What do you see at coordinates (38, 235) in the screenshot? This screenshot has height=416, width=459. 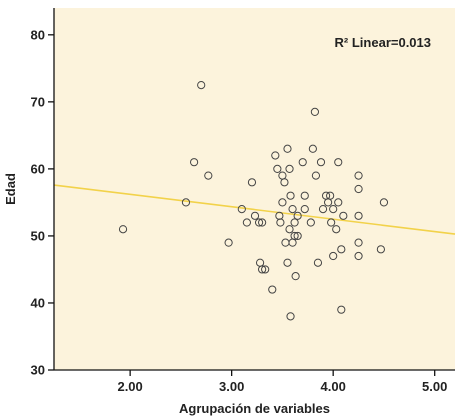 I see `y-tick-label: 50` at bounding box center [38, 235].